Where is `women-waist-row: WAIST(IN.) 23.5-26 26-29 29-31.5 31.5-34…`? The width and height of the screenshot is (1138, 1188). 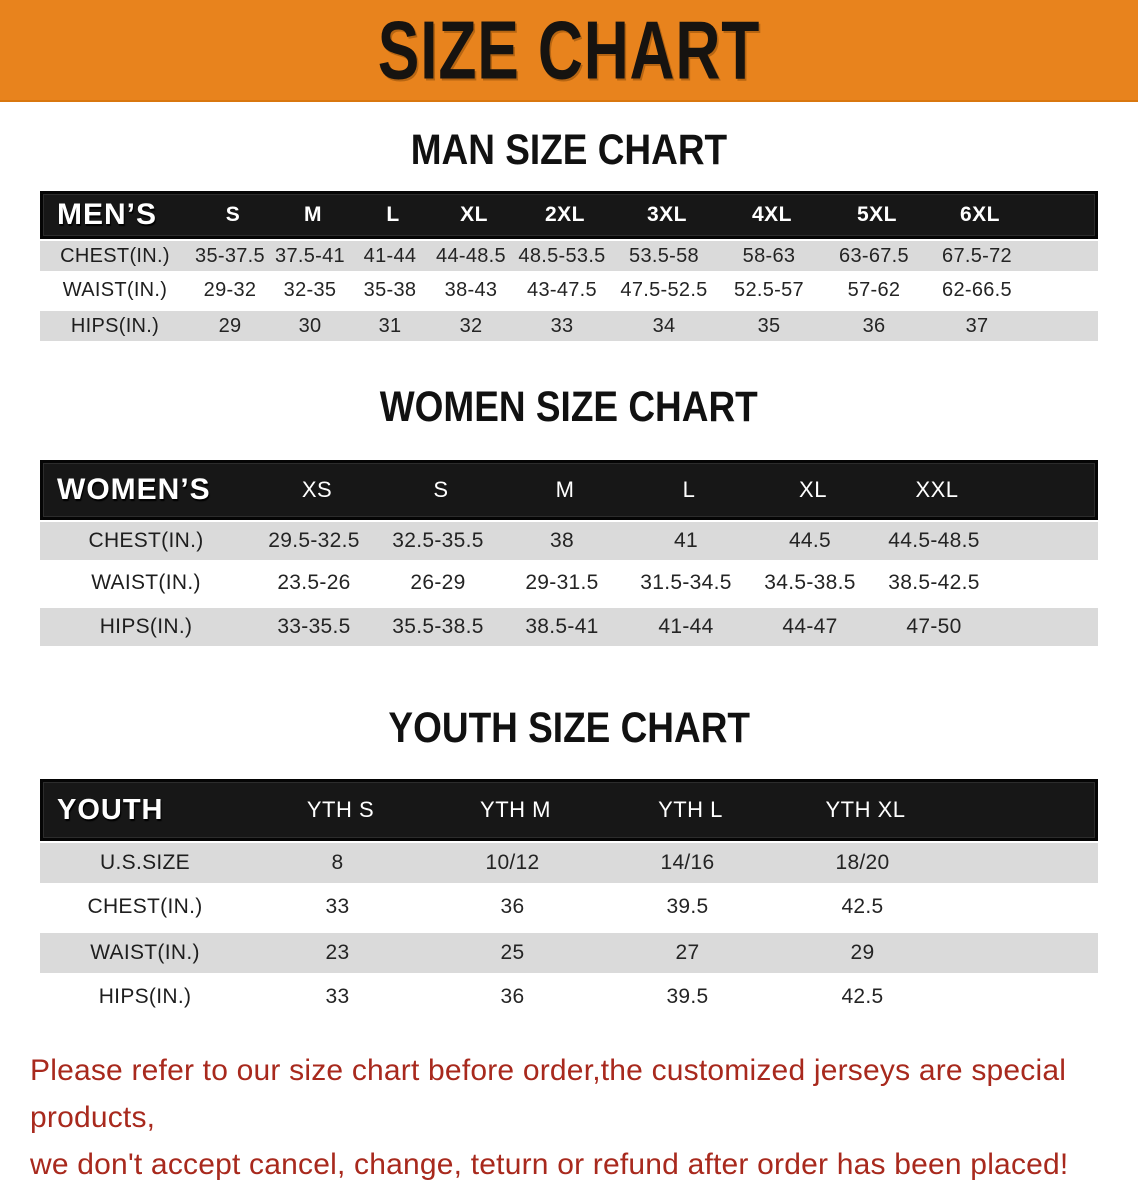
women-waist-row: WAIST(IN.) 23.5-26 26-29 29-31.5 31.5-34… is located at coordinates (569, 584).